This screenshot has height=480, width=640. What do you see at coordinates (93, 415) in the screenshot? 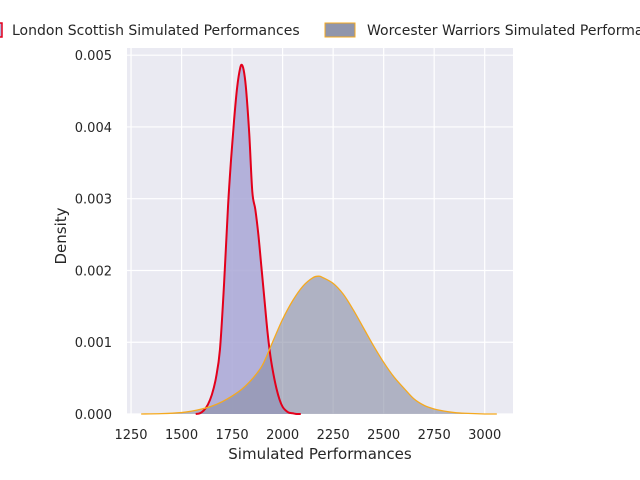
I see `y-tick-label: 0.000` at bounding box center [93, 415].